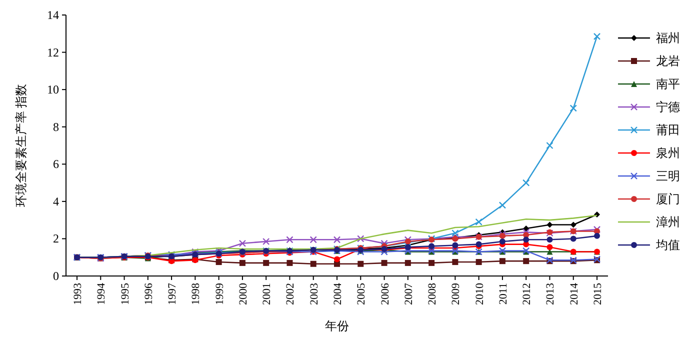 The width and height of the screenshot is (700, 337). What do you see at coordinates (243, 293) in the screenshot?
I see `x-tick-label: 2000` at bounding box center [243, 293].